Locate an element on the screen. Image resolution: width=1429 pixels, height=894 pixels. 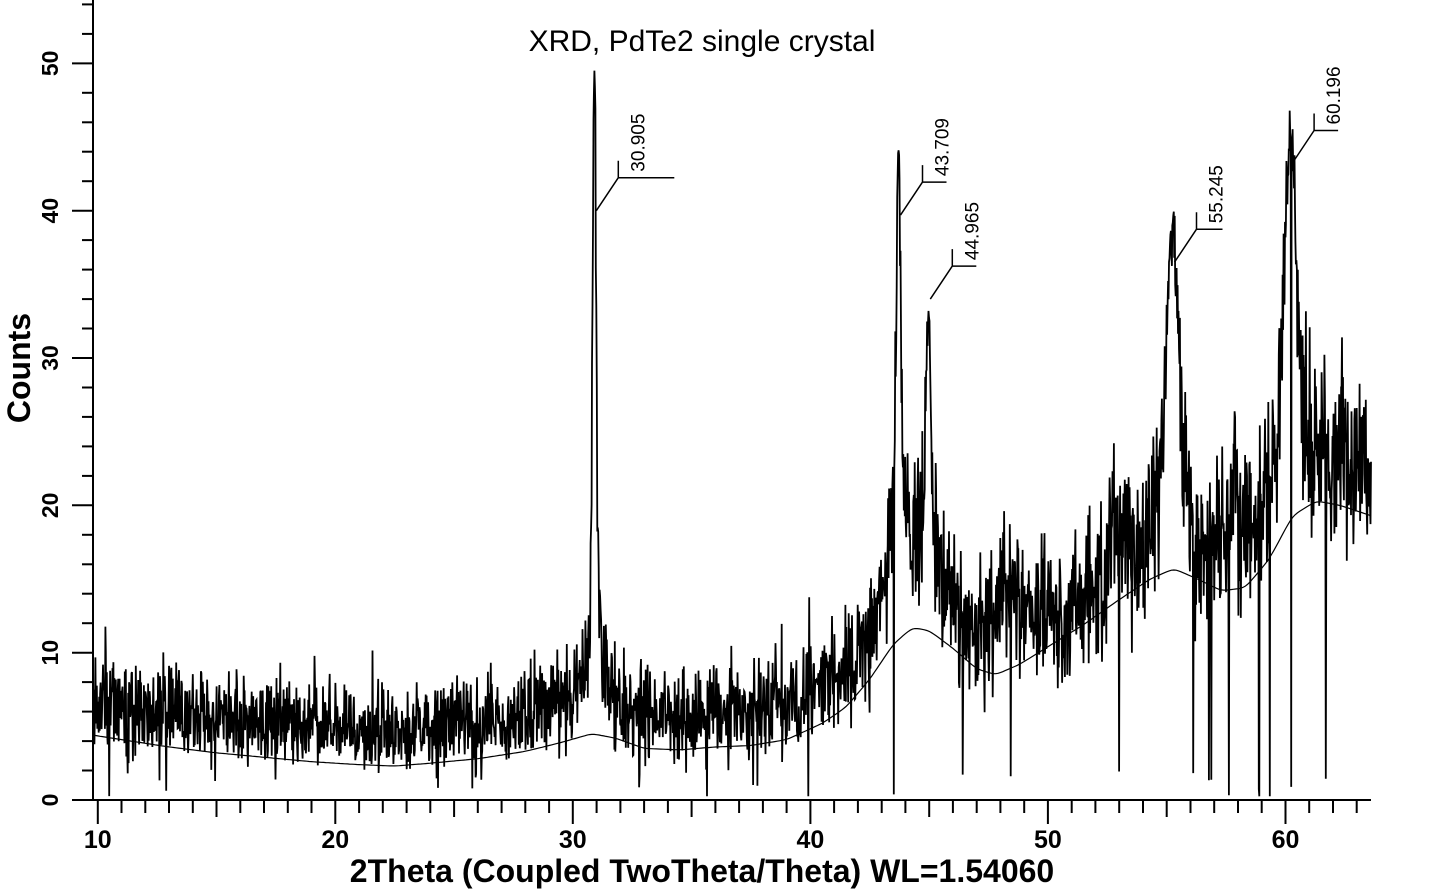
peak-label: 30.905 is located at coordinates (638, 143).